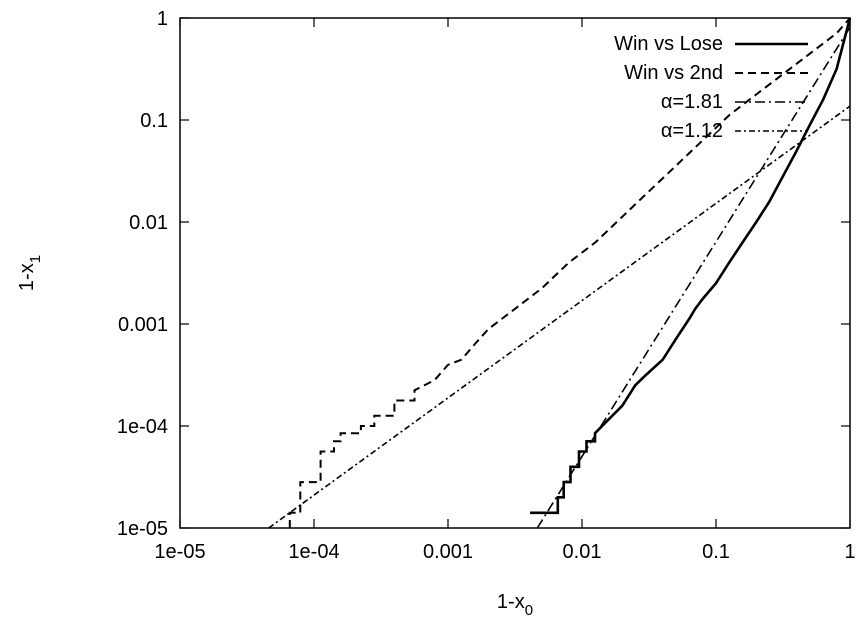 The image size is (859, 617). What do you see at coordinates (142, 427) in the screenshot?
I see `y-tick-label: 1e-04` at bounding box center [142, 427].